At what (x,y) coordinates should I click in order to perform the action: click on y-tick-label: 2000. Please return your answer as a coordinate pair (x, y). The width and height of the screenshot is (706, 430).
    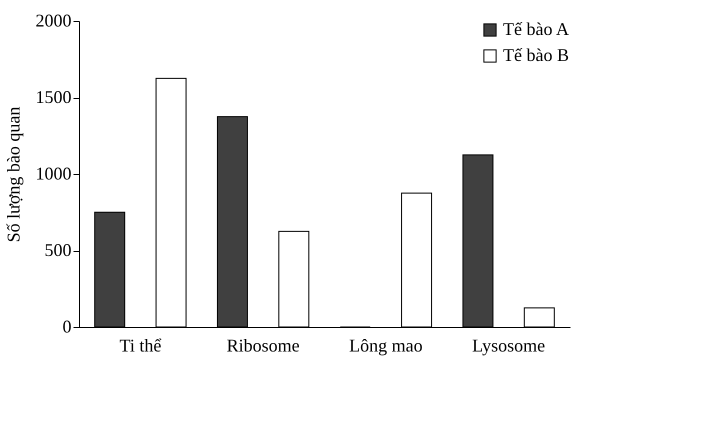
    Looking at the image, I should click on (54, 20).